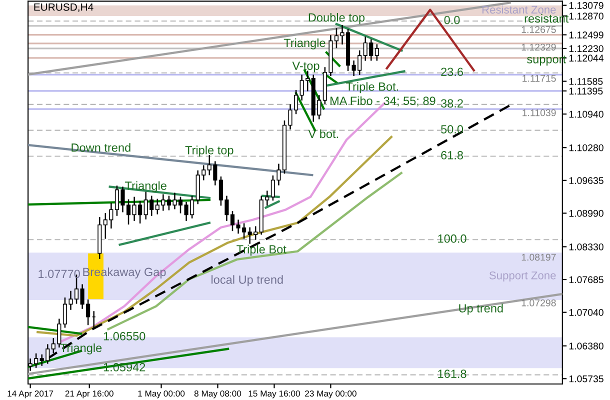 This screenshot has width=610, height=400. I want to click on annotation: 61.8, so click(452, 155).